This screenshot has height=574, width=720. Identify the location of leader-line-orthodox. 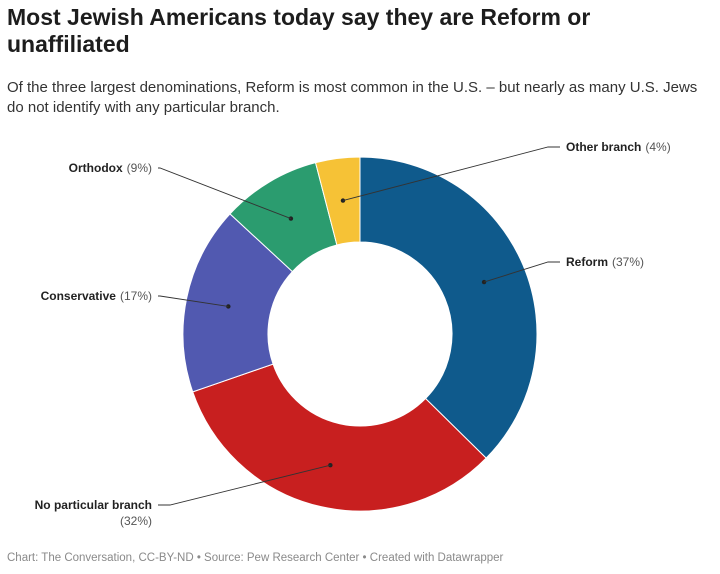
(225, 193).